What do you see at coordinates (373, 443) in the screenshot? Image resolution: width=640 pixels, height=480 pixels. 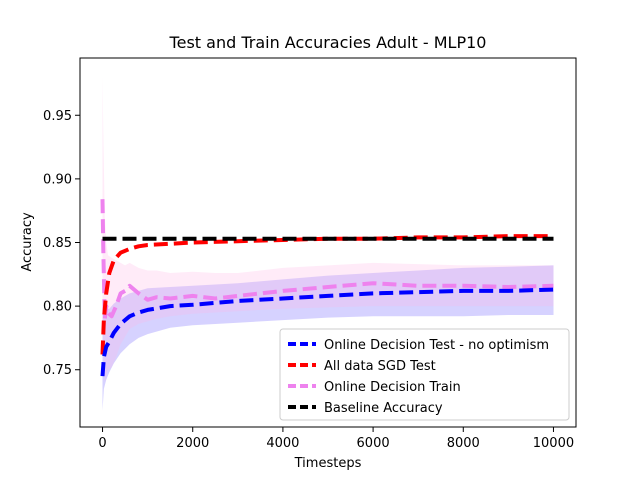 I see `x-tick-label: 6000` at bounding box center [373, 443].